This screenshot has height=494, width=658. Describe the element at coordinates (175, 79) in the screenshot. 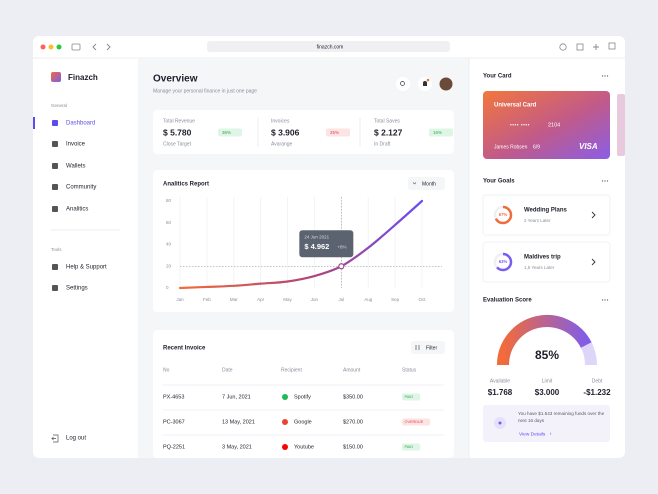

I see `page-title: Overview` at that location.